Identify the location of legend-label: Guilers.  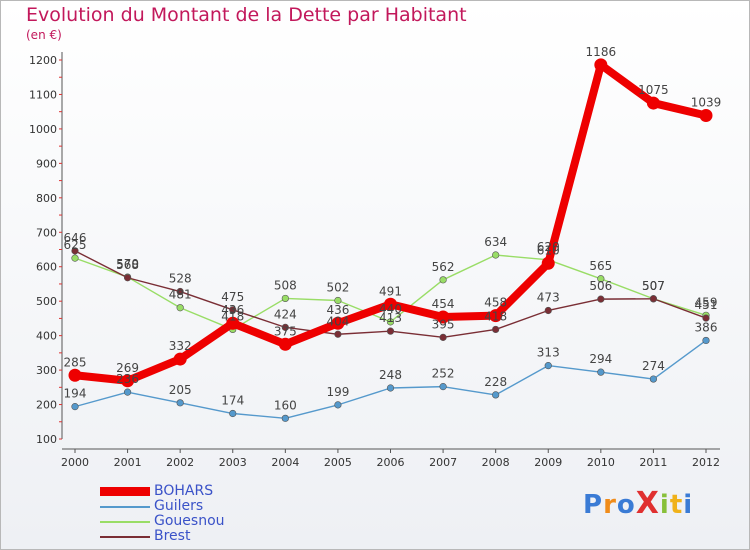
(179, 506).